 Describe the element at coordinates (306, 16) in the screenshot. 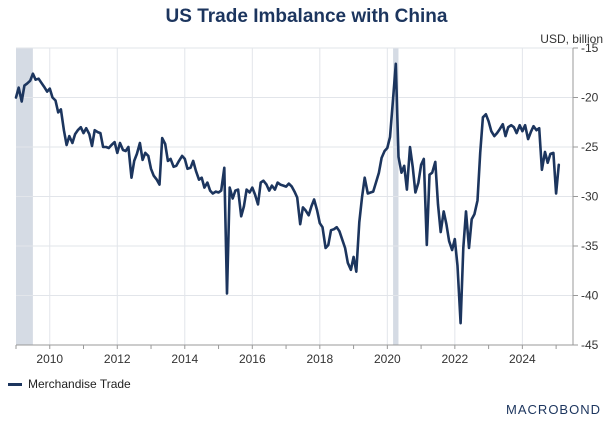

I see `chart-title: US Trade Imbalance with China` at that location.